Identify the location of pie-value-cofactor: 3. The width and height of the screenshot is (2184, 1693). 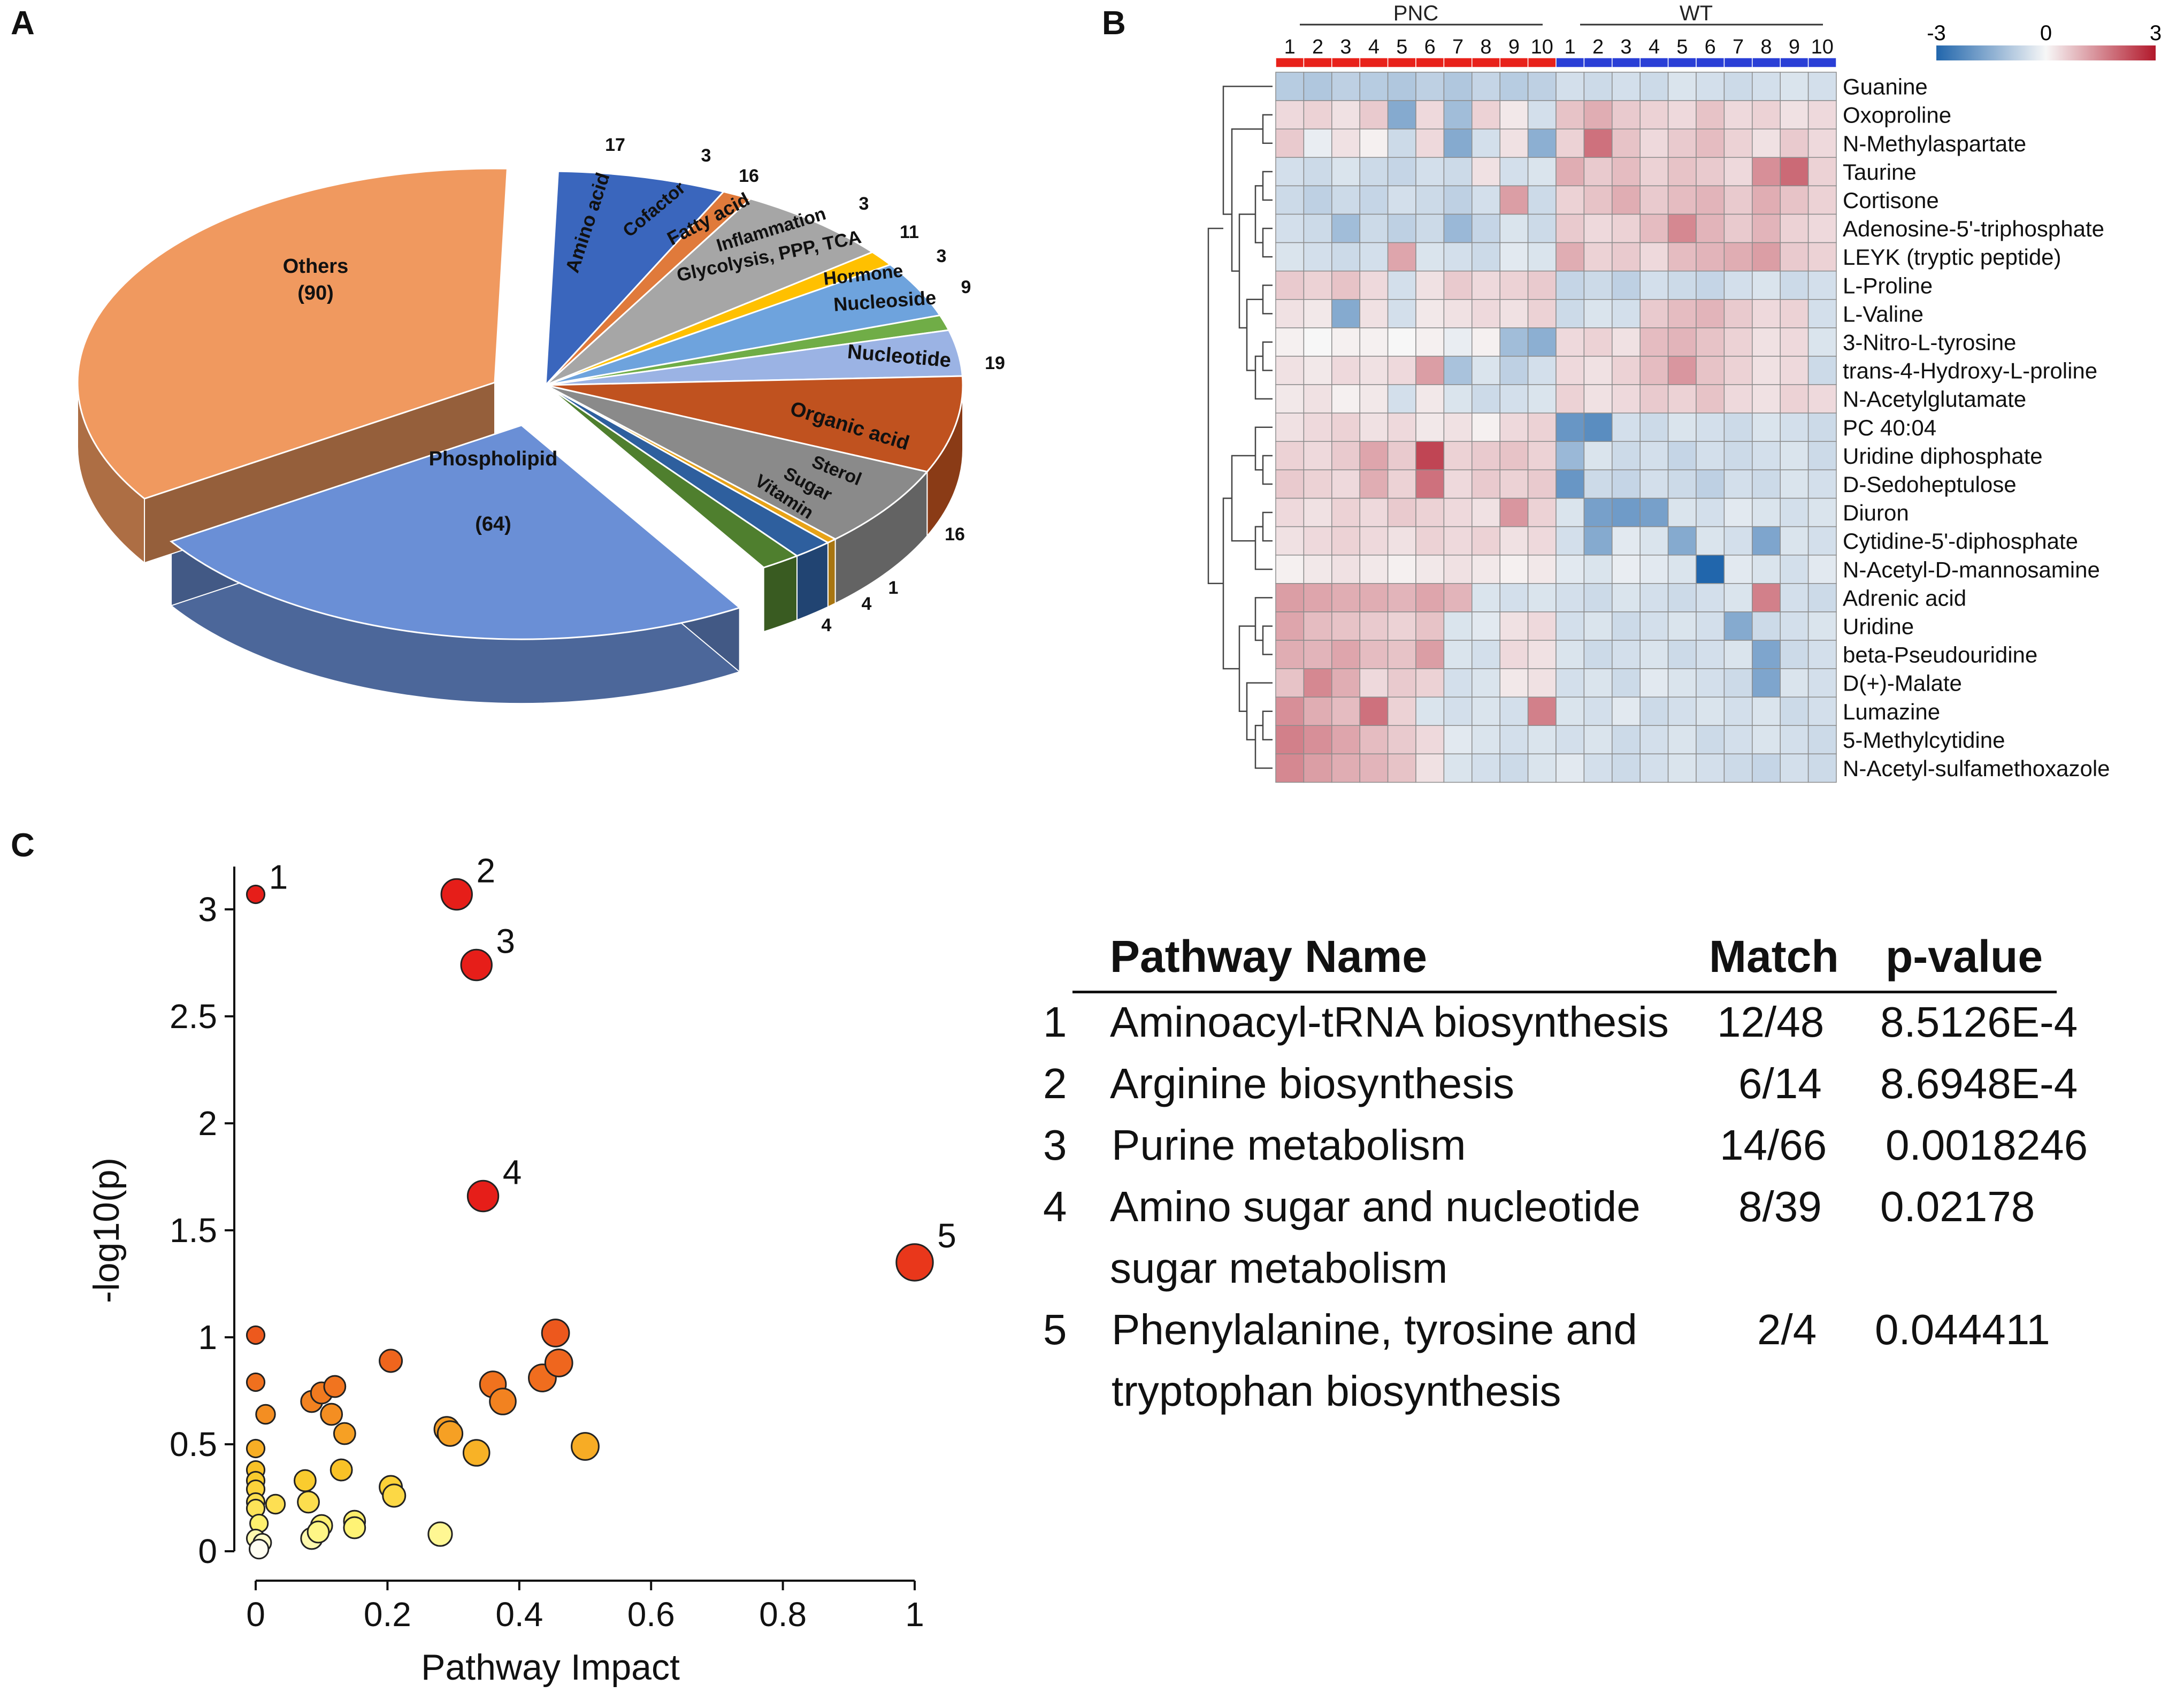
(706, 155).